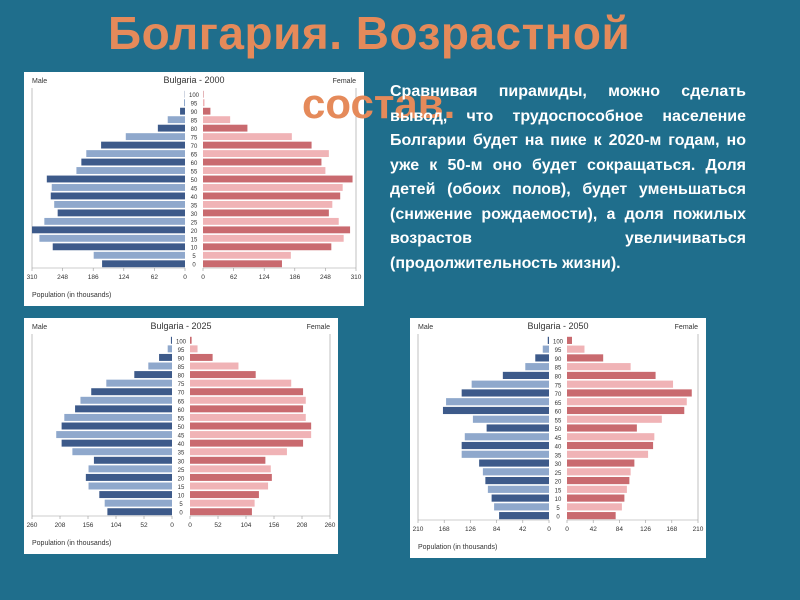 This screenshot has width=800, height=600. What do you see at coordinates (558, 474) in the screenshot?
I see `age-tick-label: 25` at bounding box center [558, 474].